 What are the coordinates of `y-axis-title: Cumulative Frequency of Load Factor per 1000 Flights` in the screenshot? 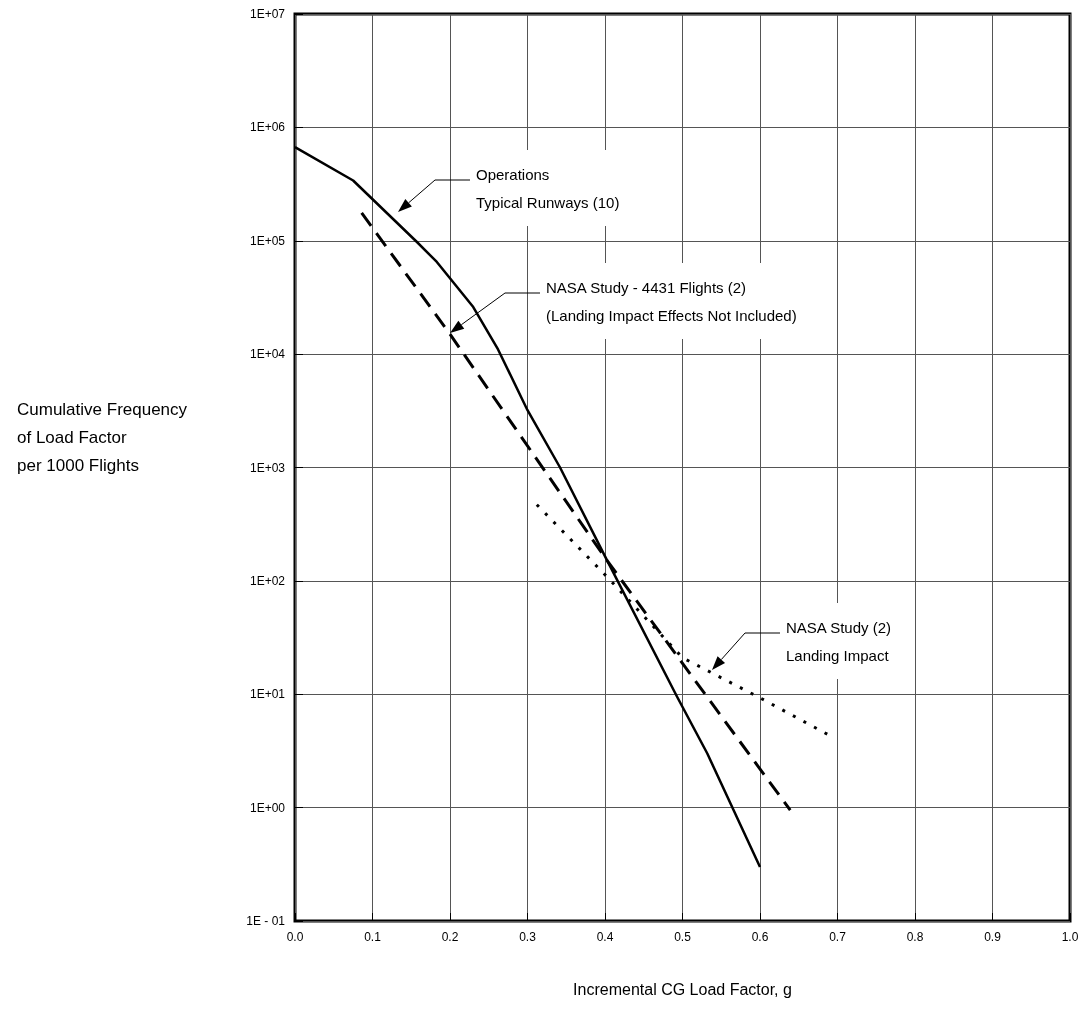 It's located at (102, 437).